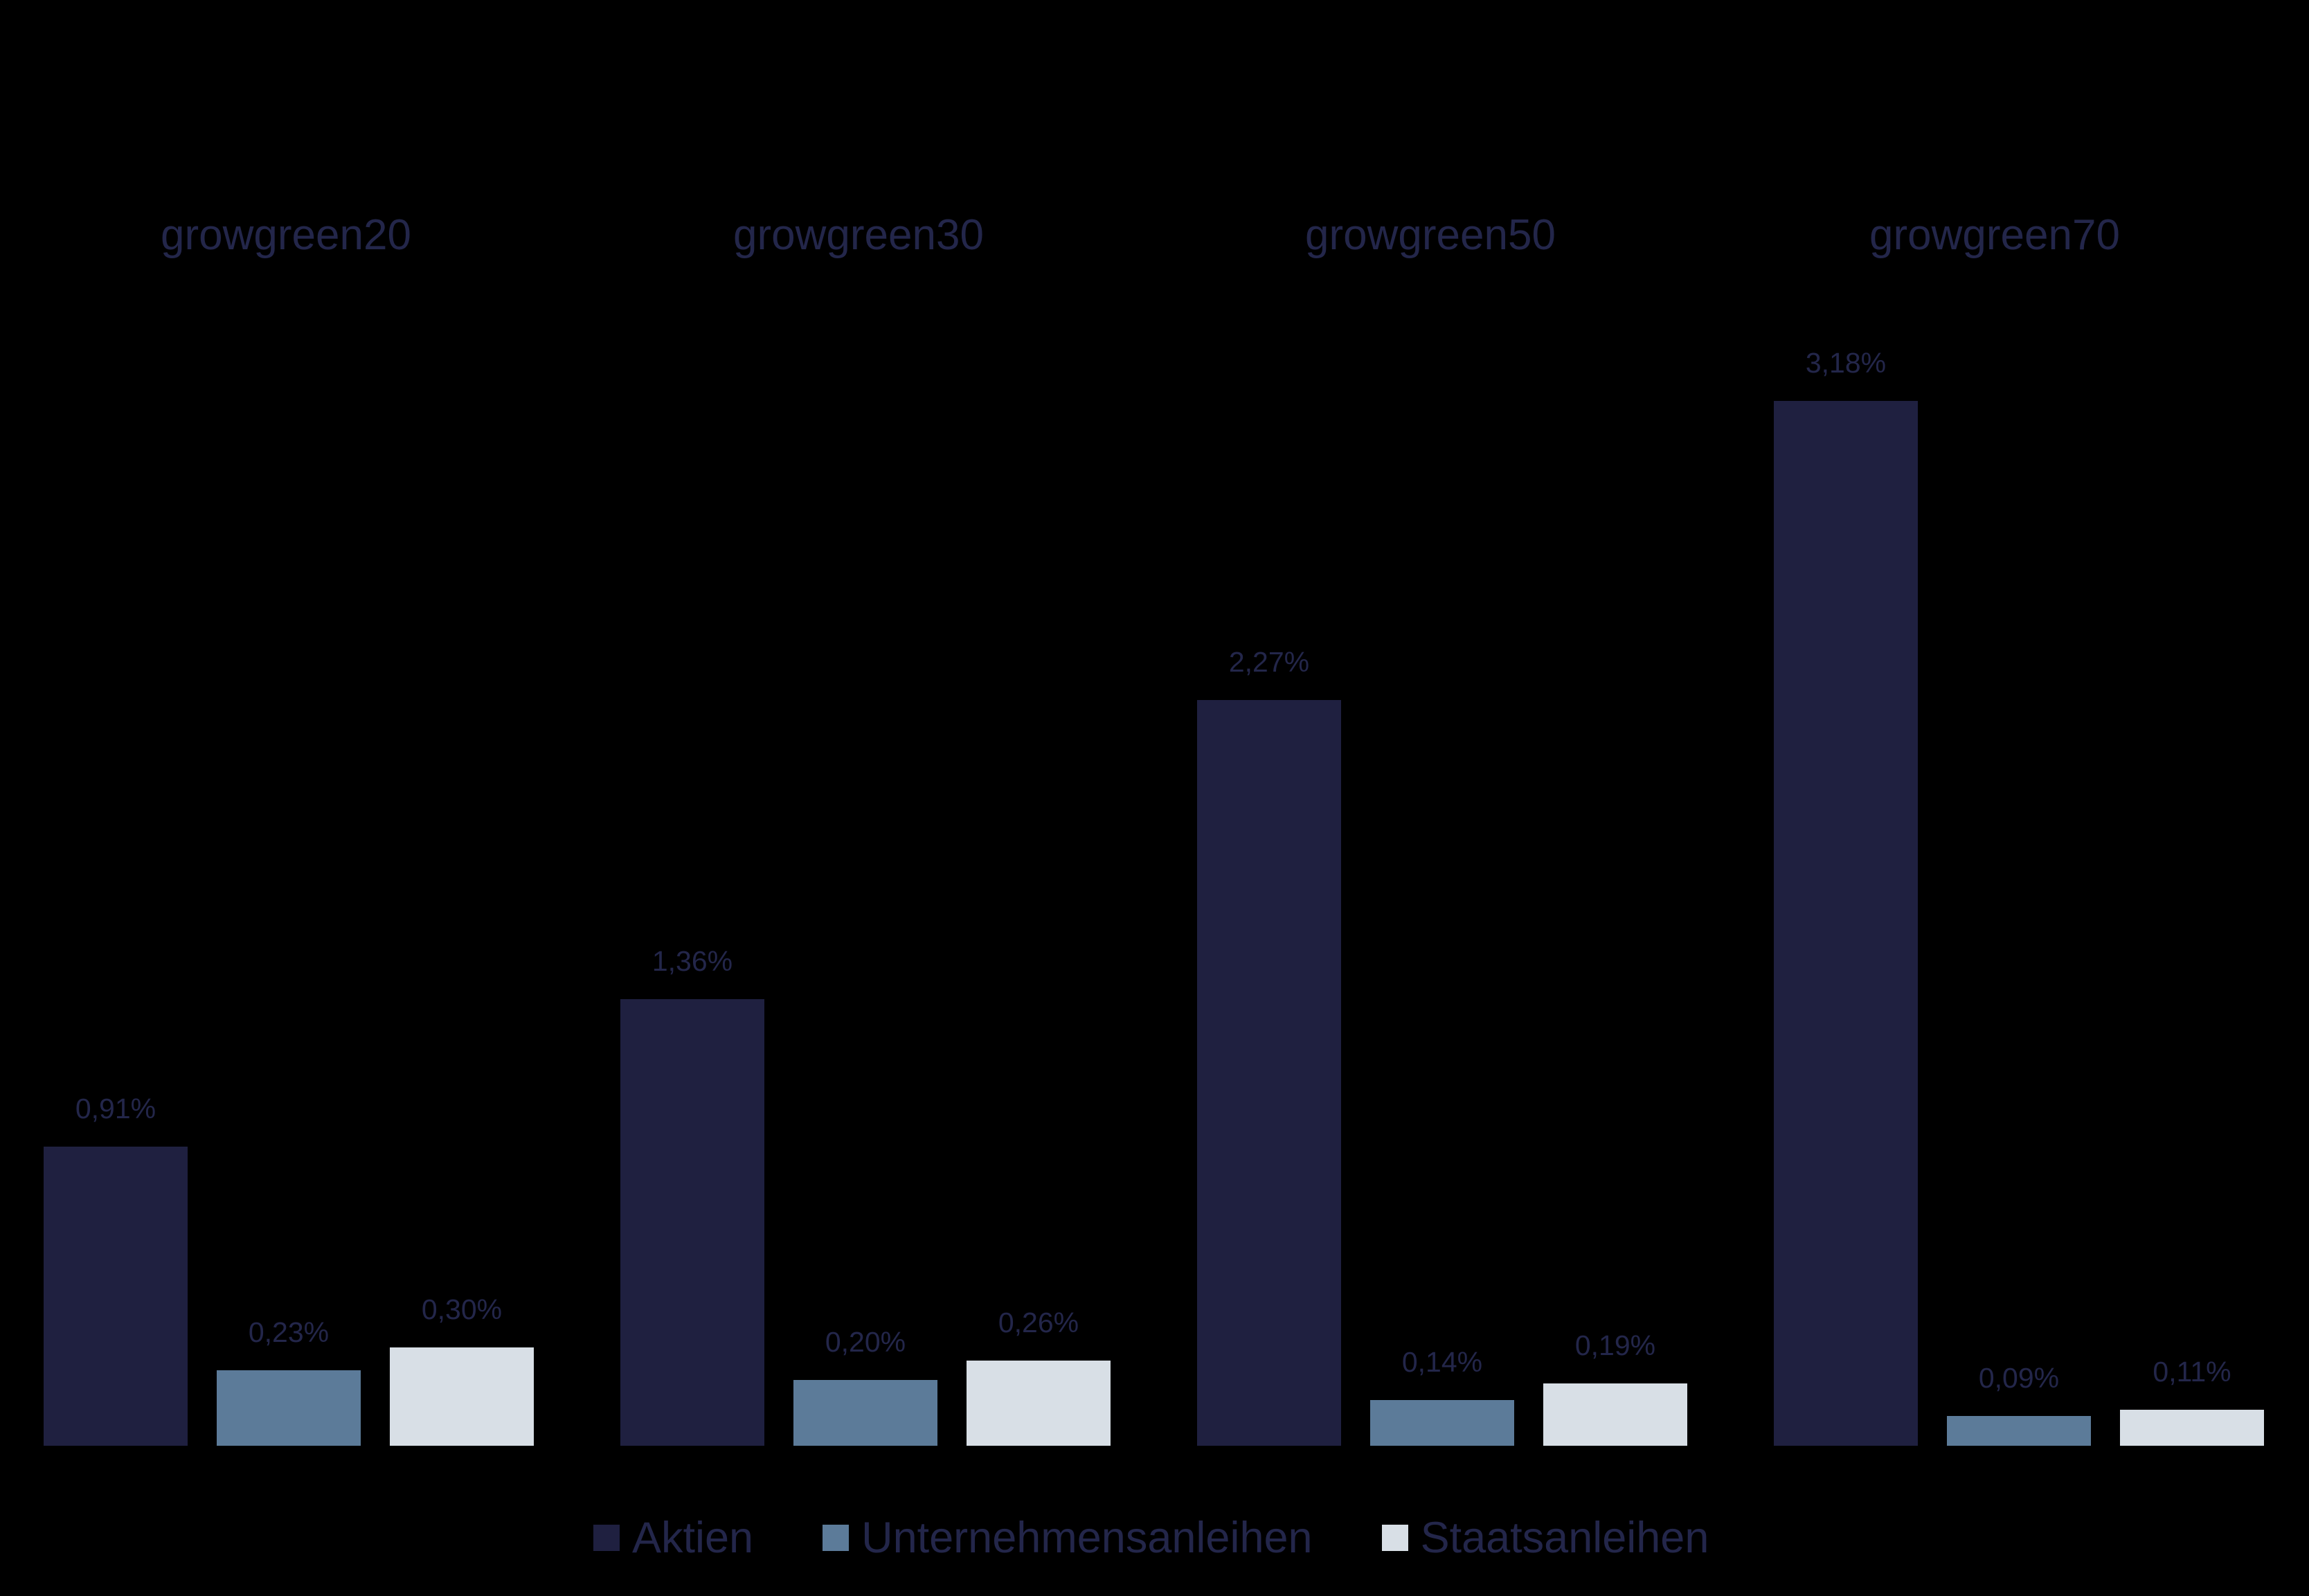  Describe the element at coordinates (1038, 1322) in the screenshot. I see `bar-value-label: 0,26%` at that location.